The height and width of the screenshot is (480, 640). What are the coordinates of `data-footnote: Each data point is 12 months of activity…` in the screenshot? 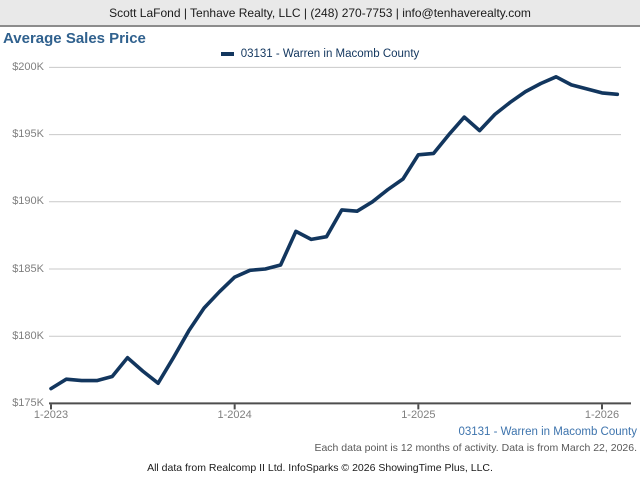 It's located at (475, 448).